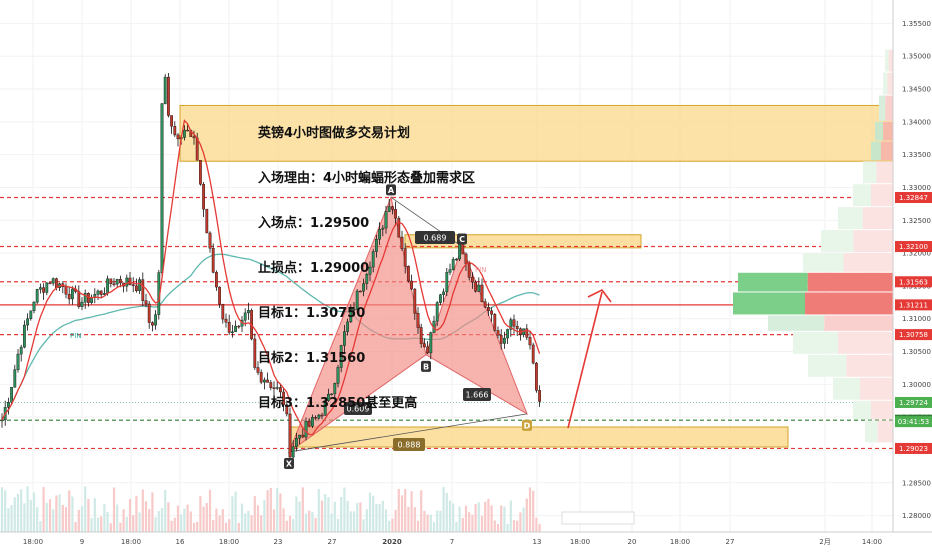  I want to click on x-tick-label: 14:00, so click(872, 542).